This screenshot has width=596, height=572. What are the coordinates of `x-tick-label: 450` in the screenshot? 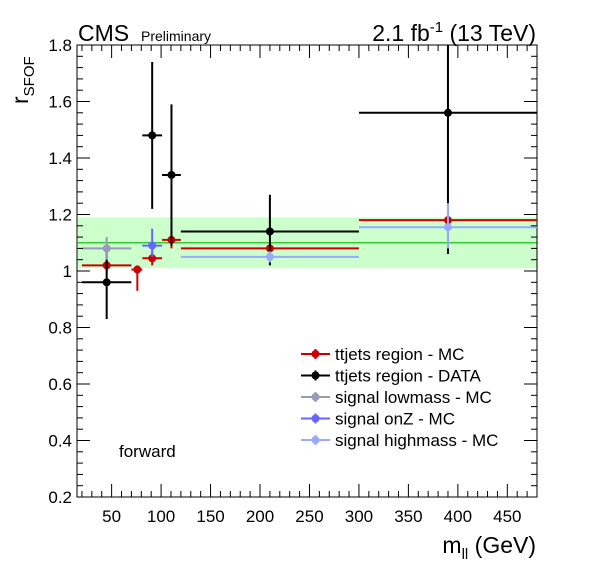 It's located at (507, 516).